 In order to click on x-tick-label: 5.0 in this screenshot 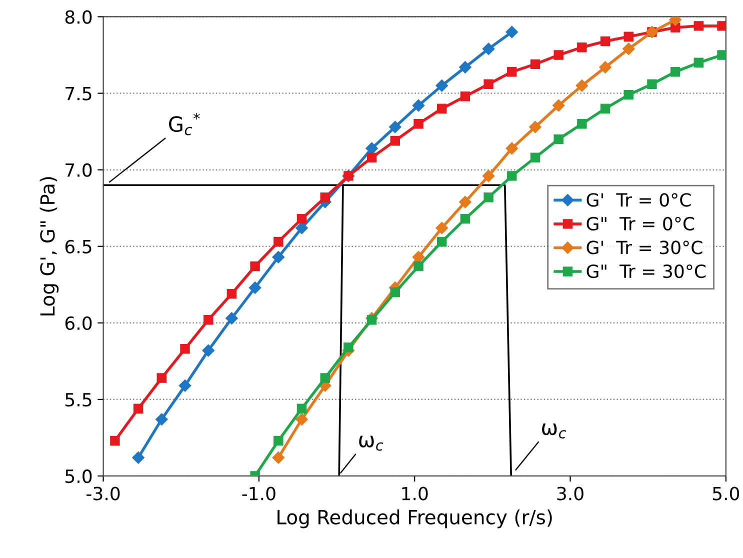, I will do `click(726, 493)`.